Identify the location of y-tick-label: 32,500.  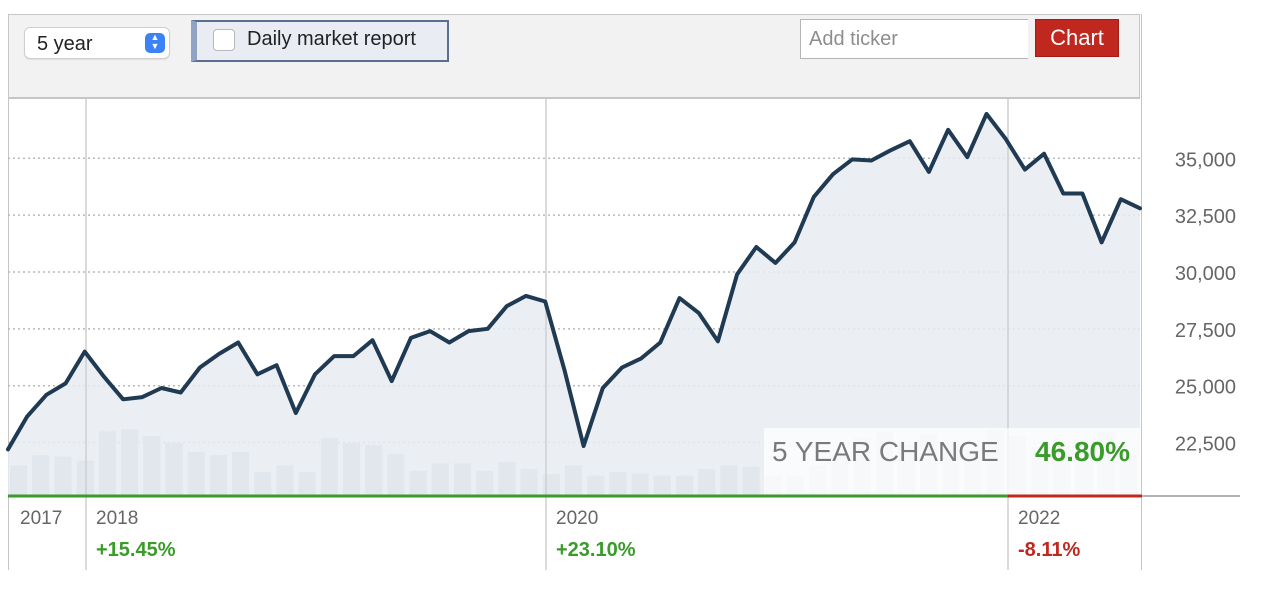
(1205, 217).